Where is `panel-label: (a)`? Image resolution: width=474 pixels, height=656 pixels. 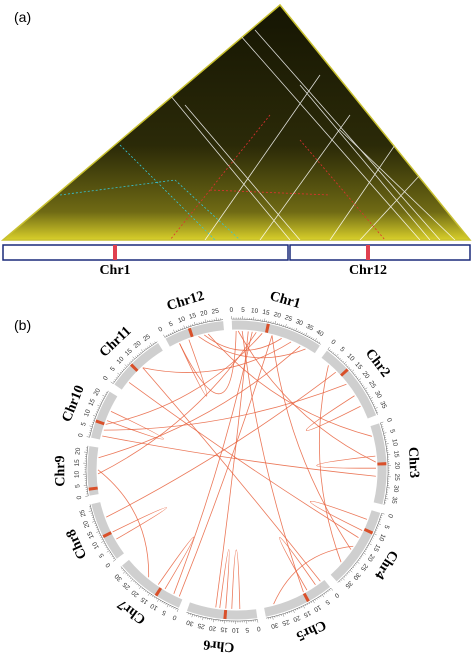
panel-label: (a) is located at coordinates (22, 17).